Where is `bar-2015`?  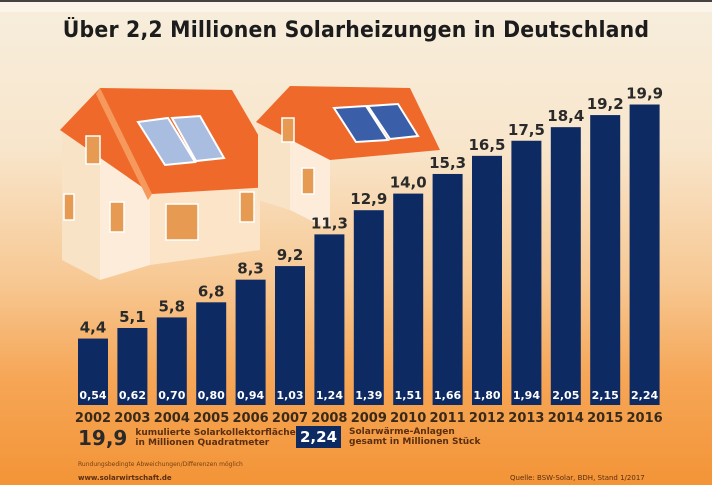 bar-2015 is located at coordinates (605, 260).